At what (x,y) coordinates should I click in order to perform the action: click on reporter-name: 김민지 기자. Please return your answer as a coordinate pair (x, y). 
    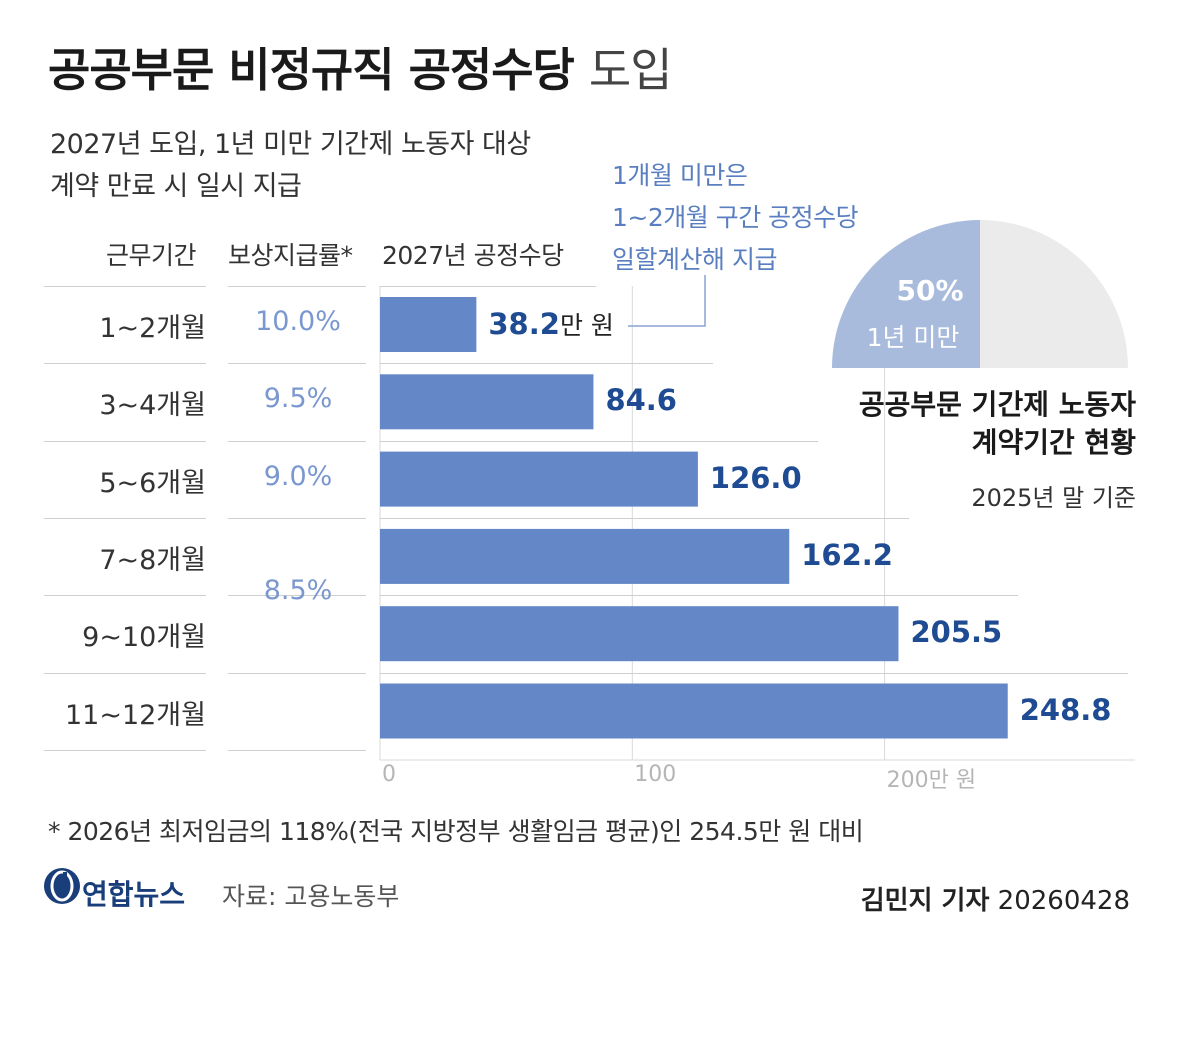
    Looking at the image, I should click on (925, 901).